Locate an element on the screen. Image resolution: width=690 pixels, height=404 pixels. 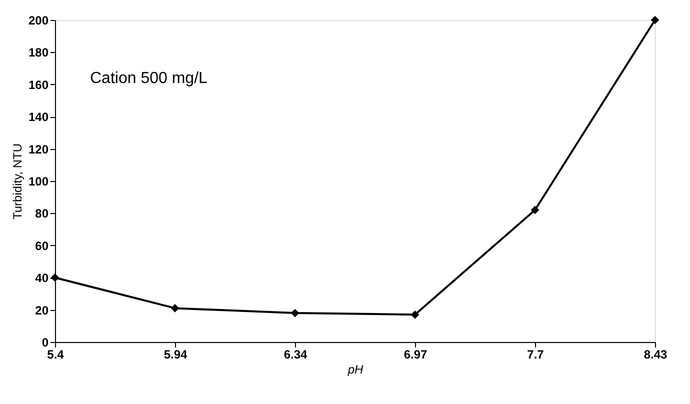
x-axis-title: pH is located at coordinates (355, 369).